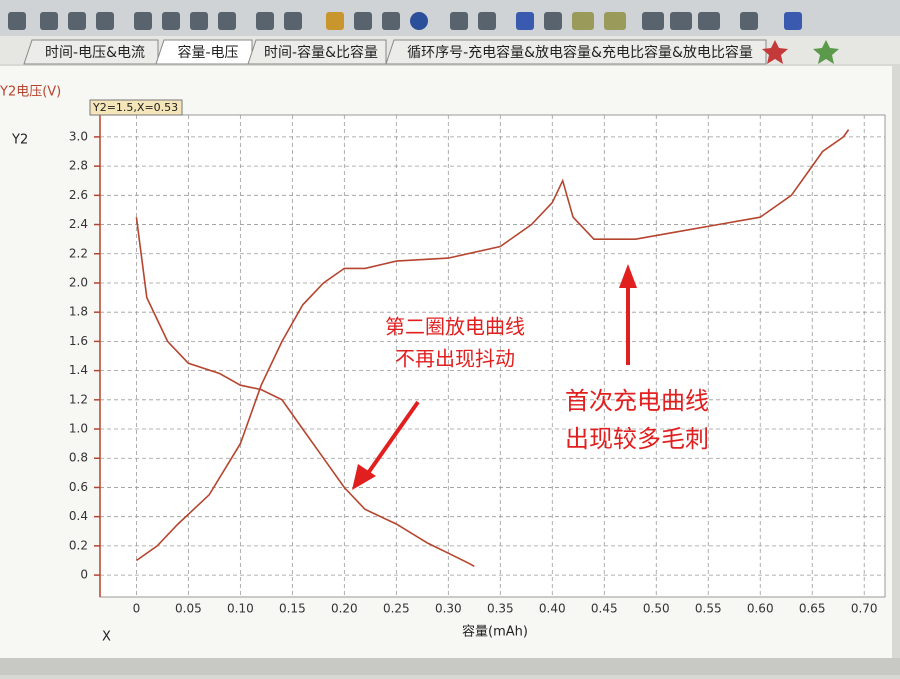 This screenshot has width=900, height=679. I want to click on annotation: 不再出现抖动, so click(455, 359).